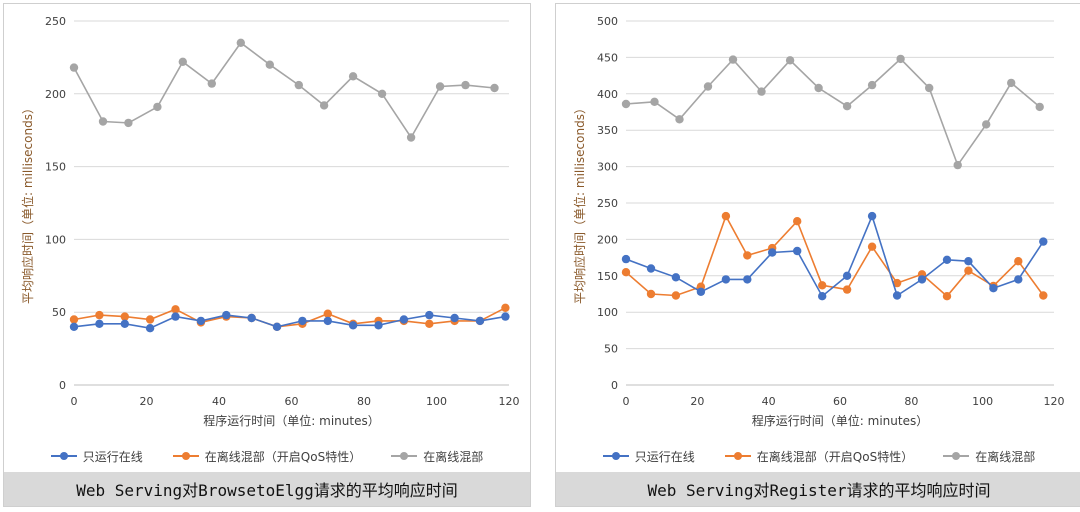  Describe the element at coordinates (769, 401) in the screenshot. I see `x-tick-label: 40` at that location.